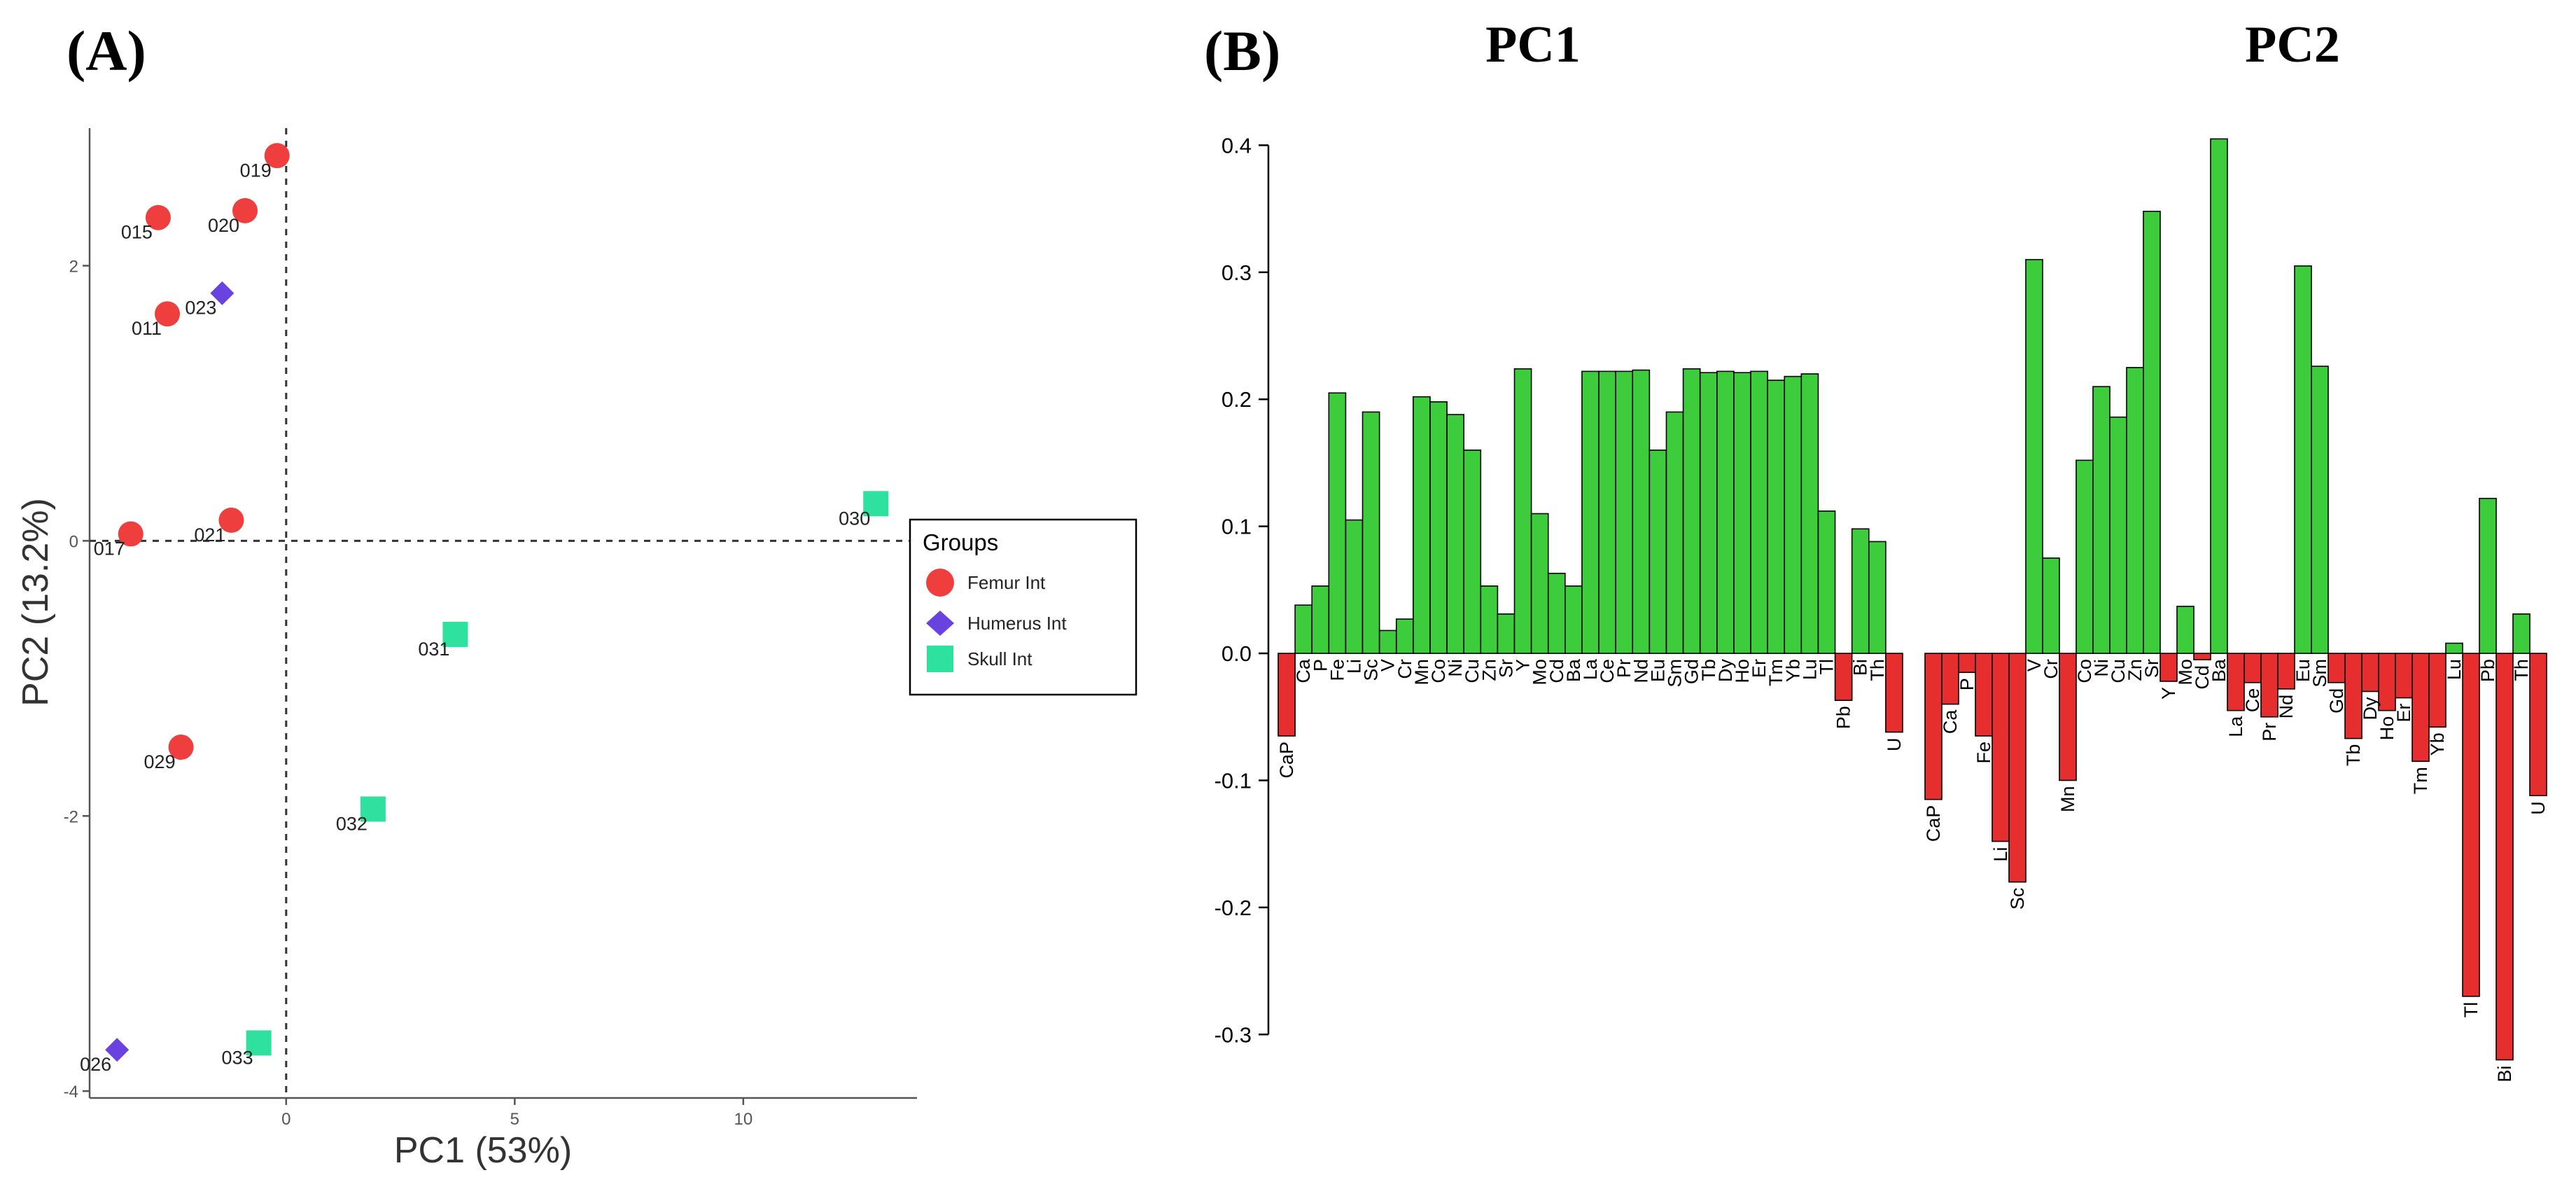 The width and height of the screenshot is (2576, 1182). Describe the element at coordinates (1624, 512) in the screenshot. I see `bar-pc1-pr` at that location.